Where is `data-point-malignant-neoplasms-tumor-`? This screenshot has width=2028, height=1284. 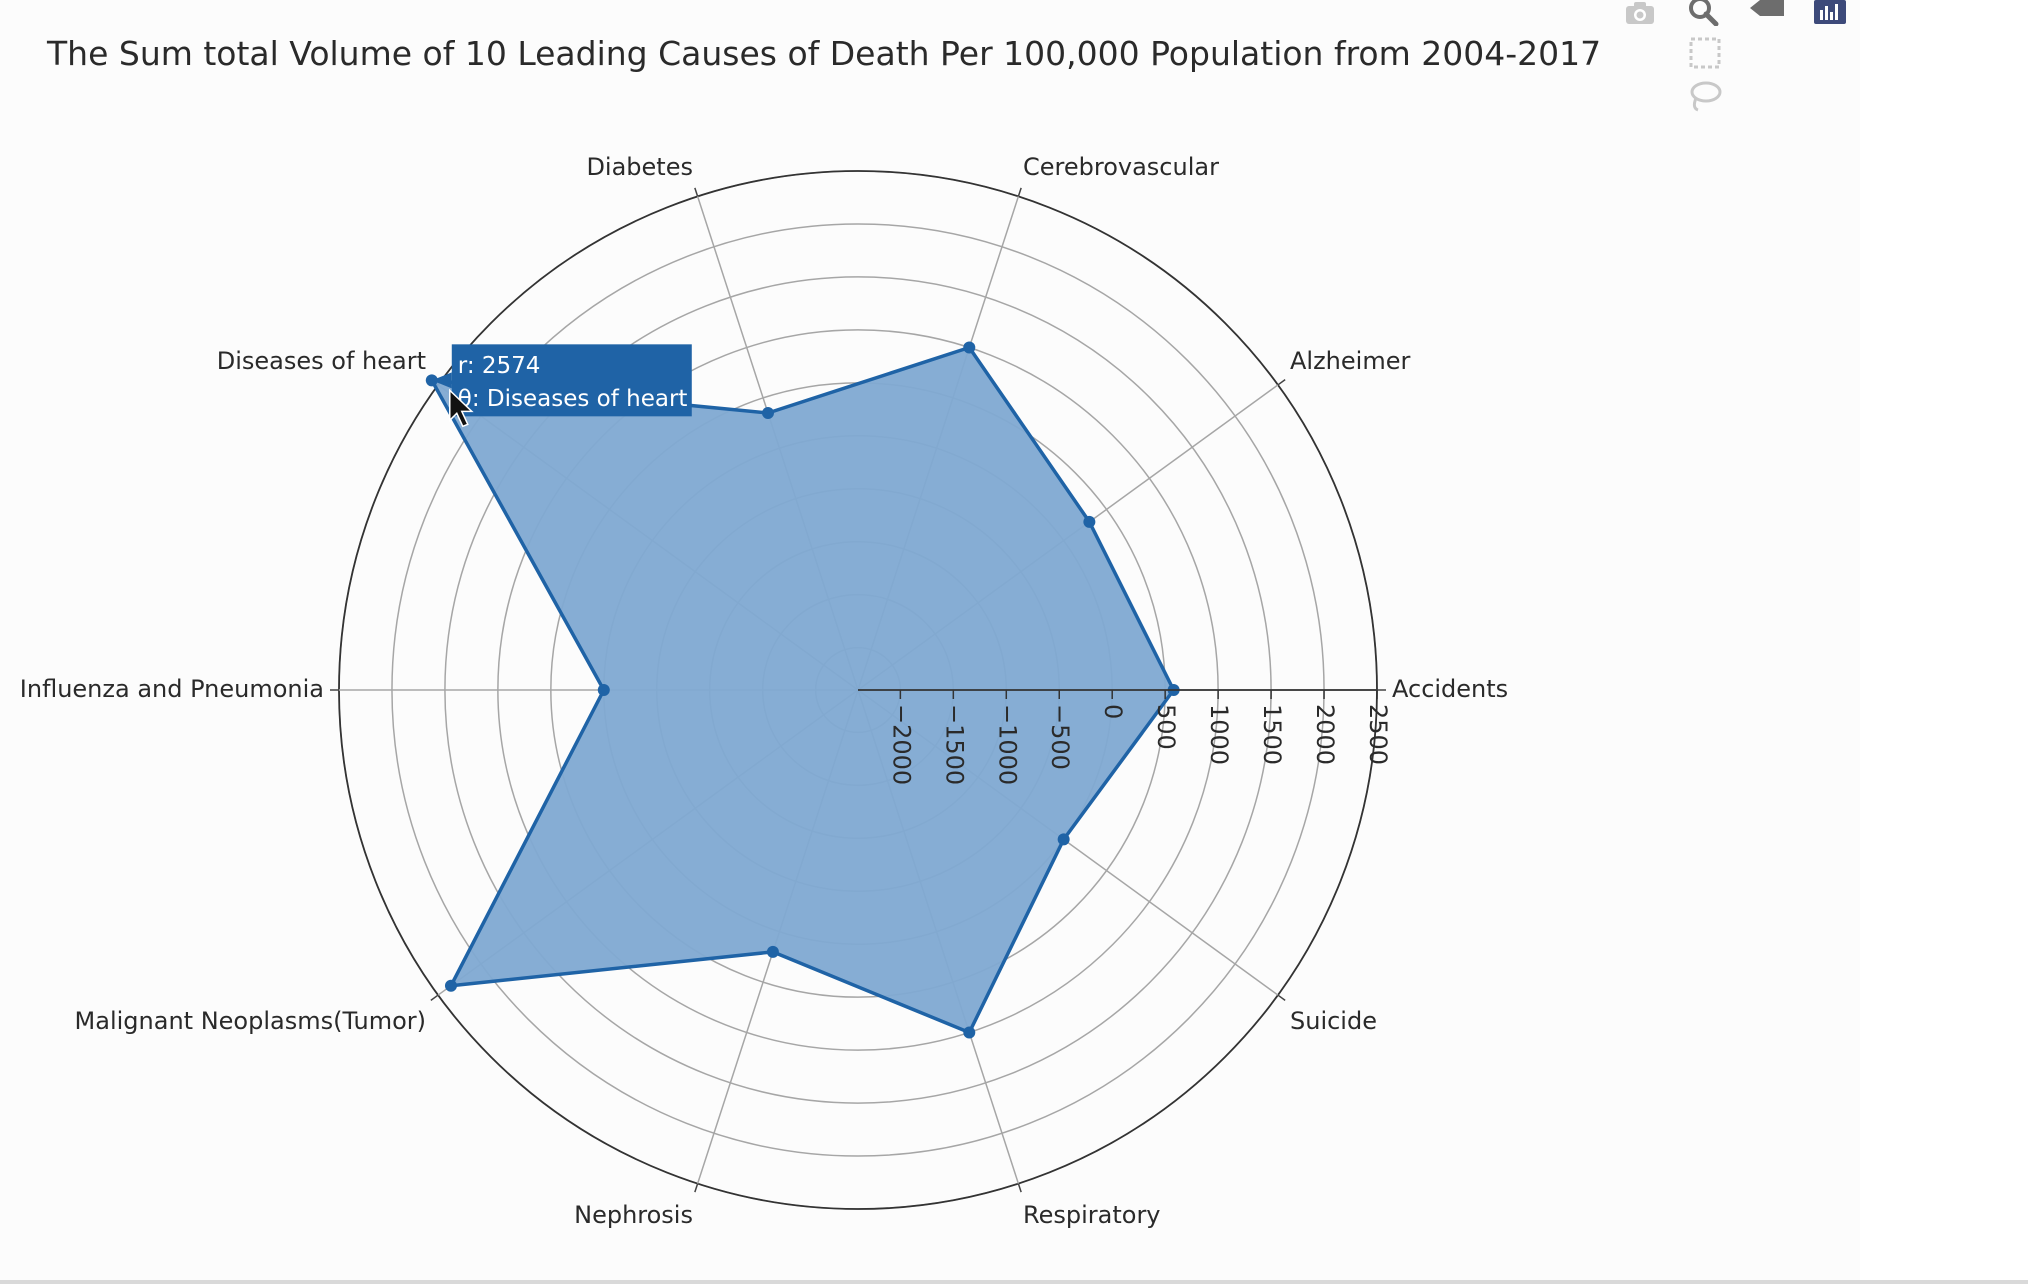
data-point-malignant-neoplasms-tumor- is located at coordinates (450, 985).